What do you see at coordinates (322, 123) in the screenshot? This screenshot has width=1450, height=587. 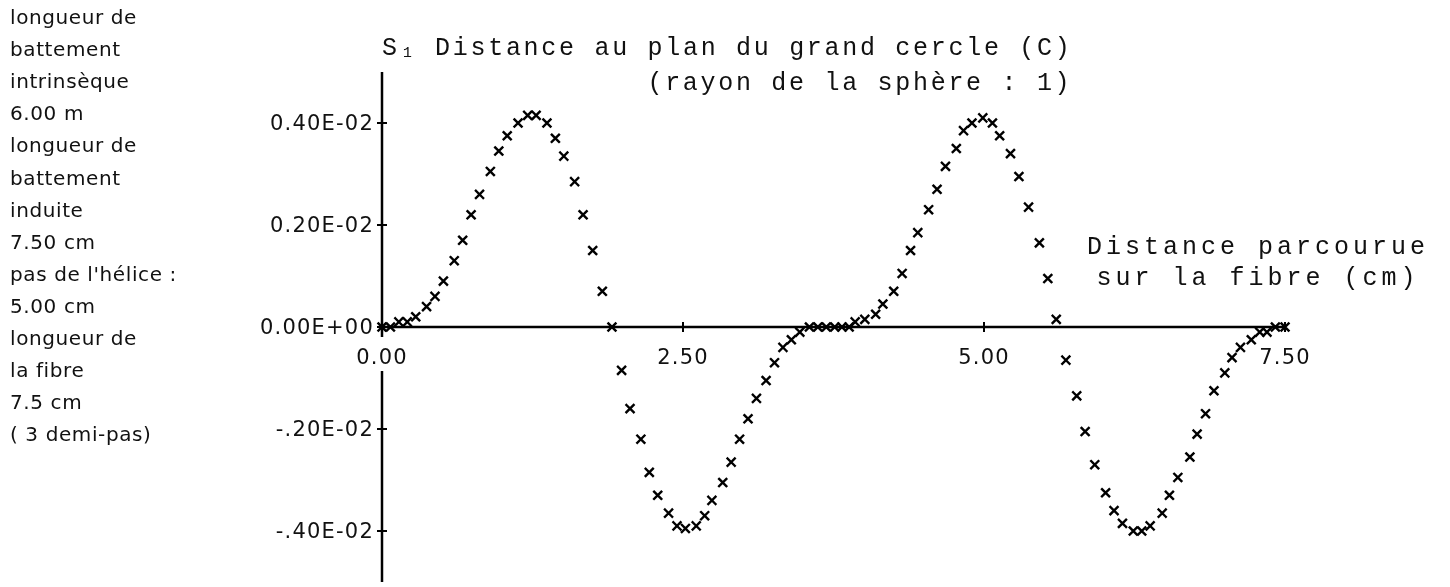 I see `y-tick-label: 0.40E-02` at bounding box center [322, 123].